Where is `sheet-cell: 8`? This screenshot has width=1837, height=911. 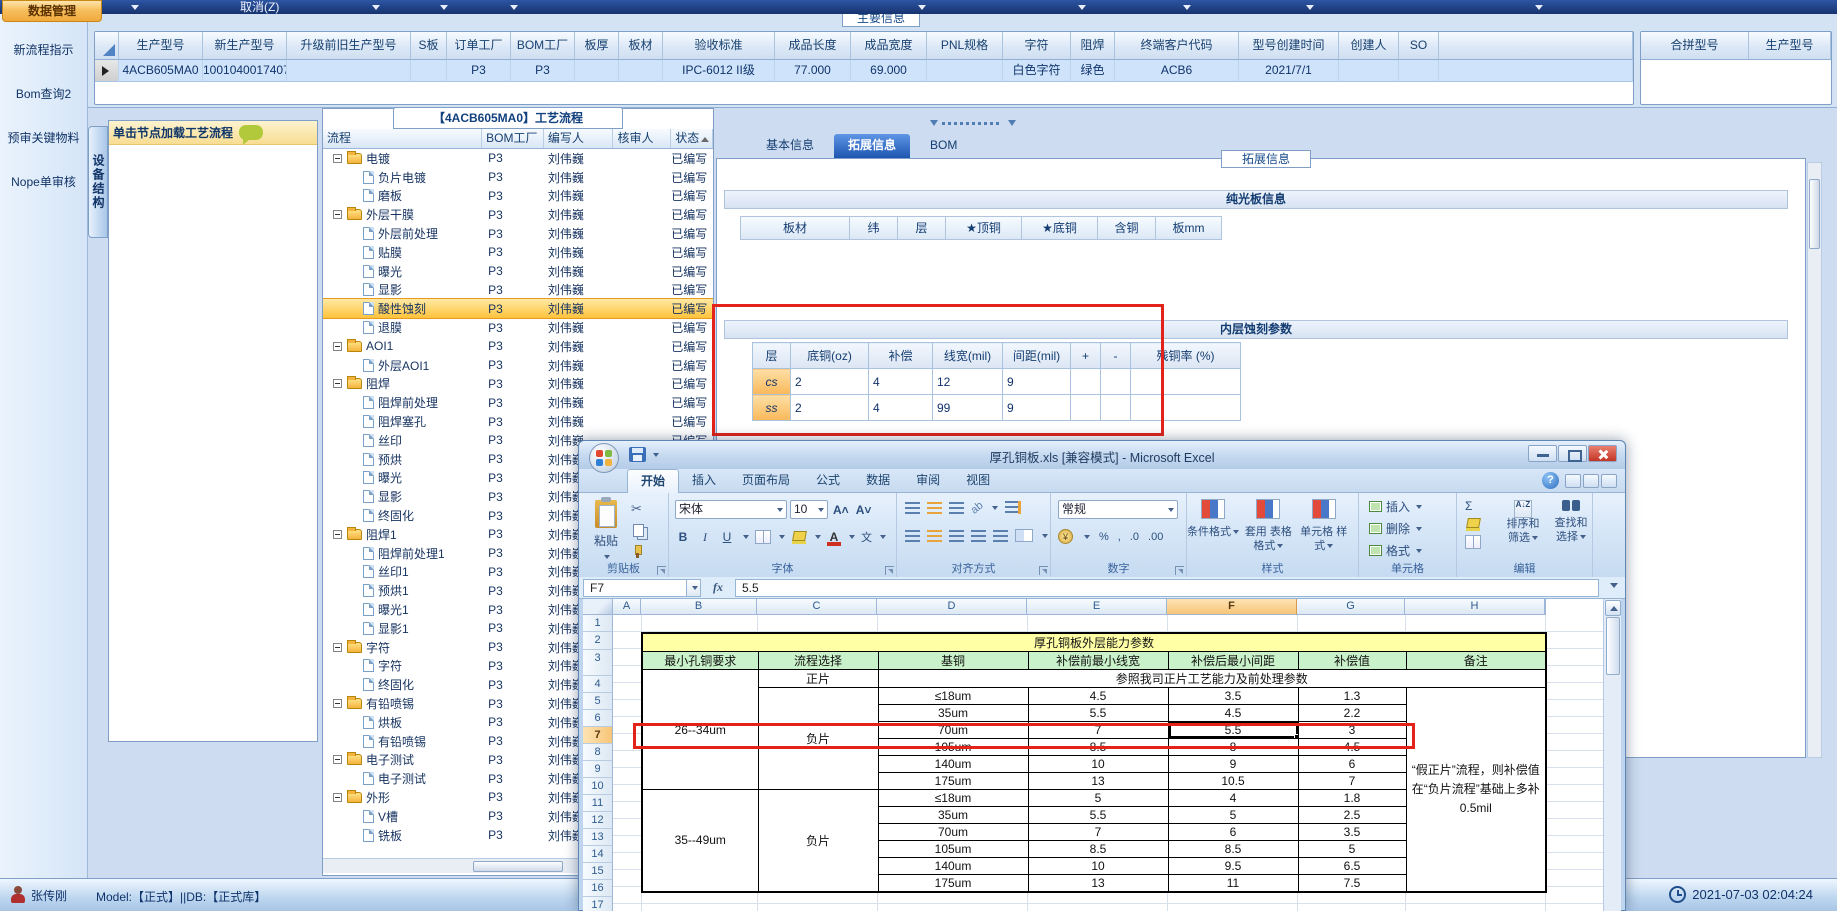
sheet-cell: 8 is located at coordinates (1233, 747).